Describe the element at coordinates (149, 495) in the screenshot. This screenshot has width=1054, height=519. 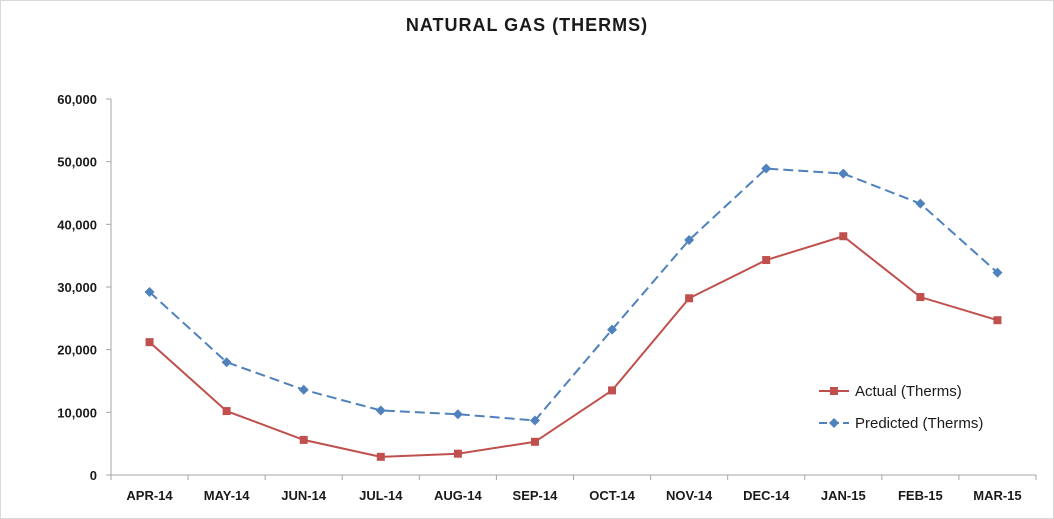
I see `x-tick-label: APR-14` at that location.